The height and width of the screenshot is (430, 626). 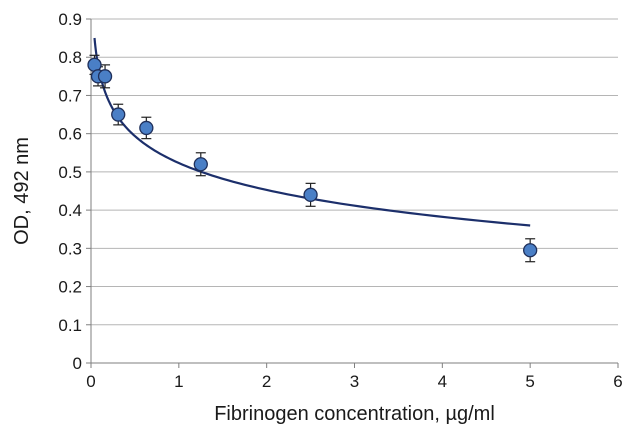 What do you see at coordinates (70, 57) in the screenshot?
I see `y-tick-label: 0.8` at bounding box center [70, 57].